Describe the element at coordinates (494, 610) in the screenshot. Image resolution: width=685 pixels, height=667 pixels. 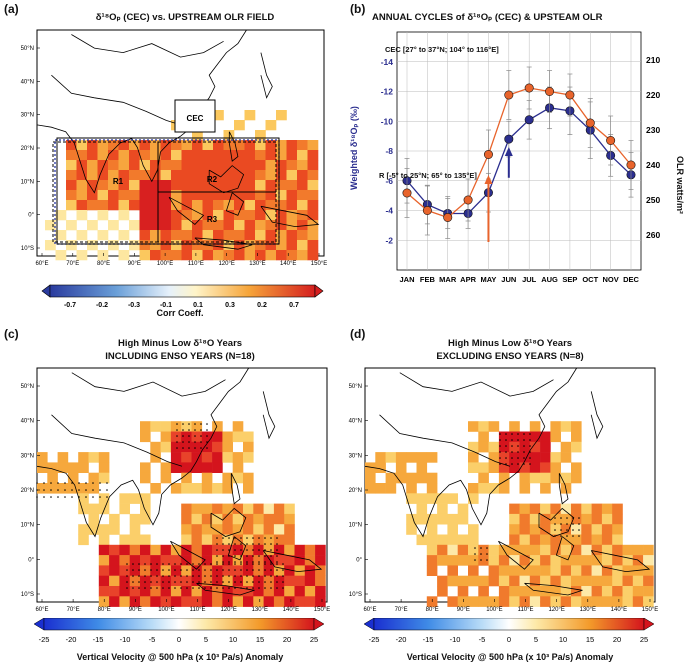
I see `lon-label: 100°E` at that location.